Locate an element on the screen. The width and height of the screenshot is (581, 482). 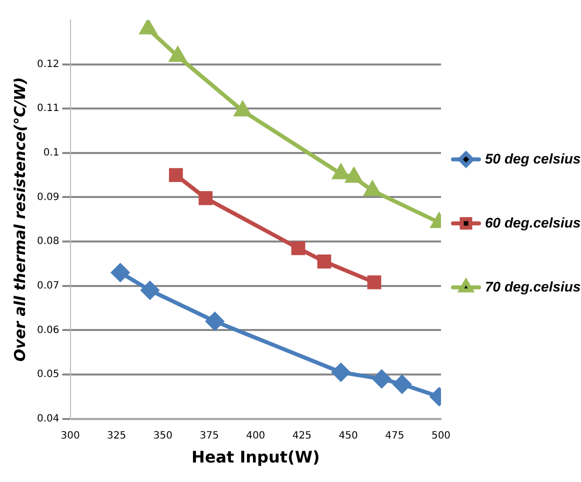
y-tick-label: 0.04 is located at coordinates (48, 418).